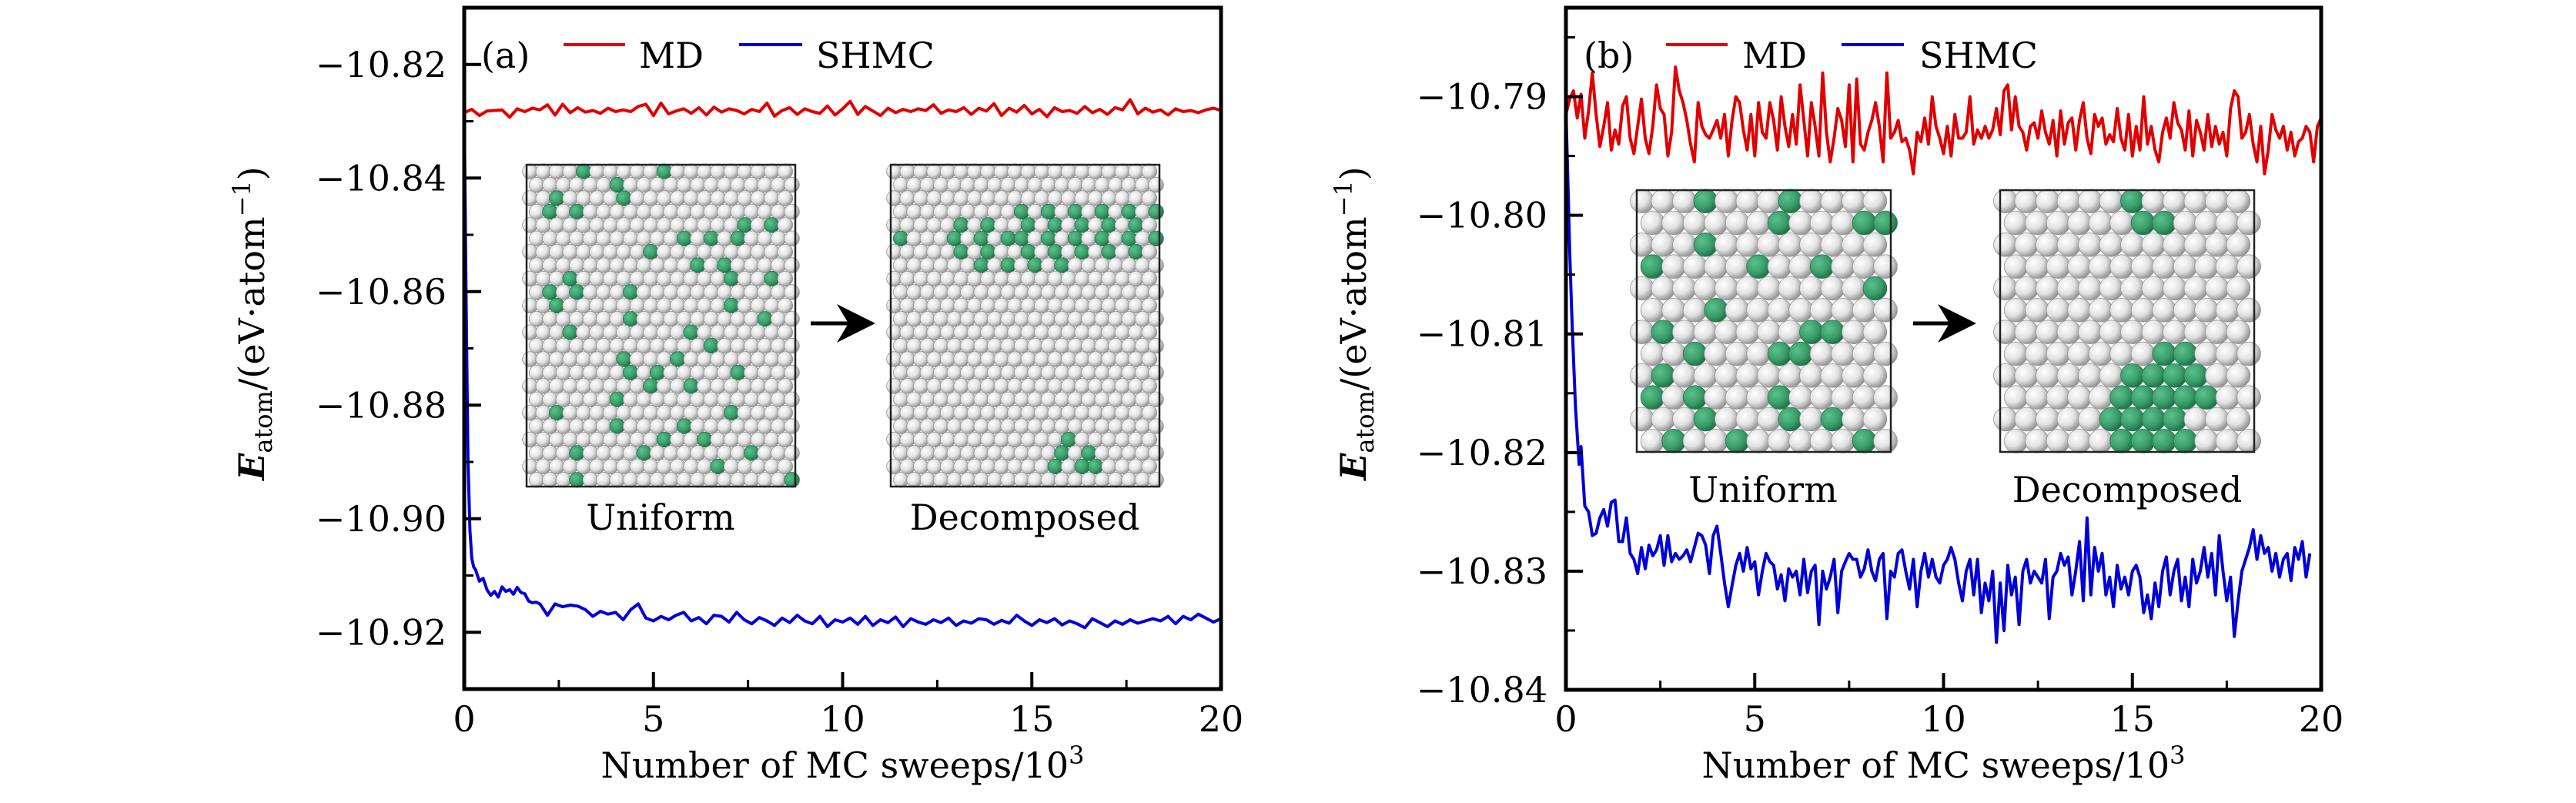 The height and width of the screenshot is (803, 2576). What do you see at coordinates (382, 405) in the screenshot?
I see `y-tick-label: −10.88` at bounding box center [382, 405].